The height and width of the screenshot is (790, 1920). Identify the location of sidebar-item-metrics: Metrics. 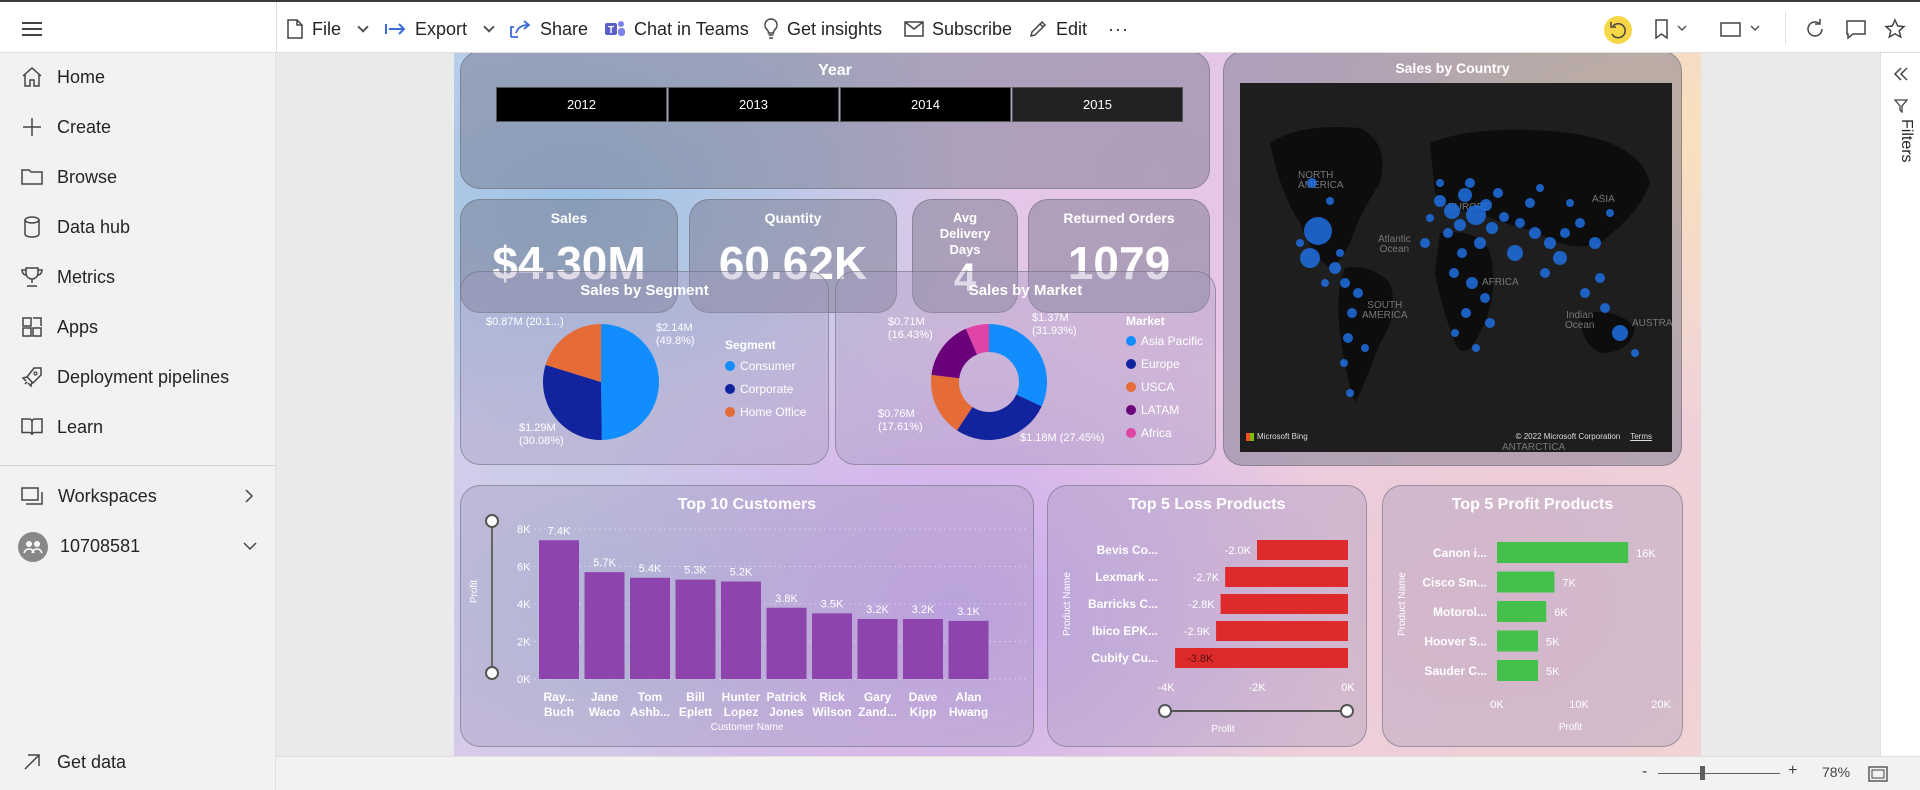
(137, 277).